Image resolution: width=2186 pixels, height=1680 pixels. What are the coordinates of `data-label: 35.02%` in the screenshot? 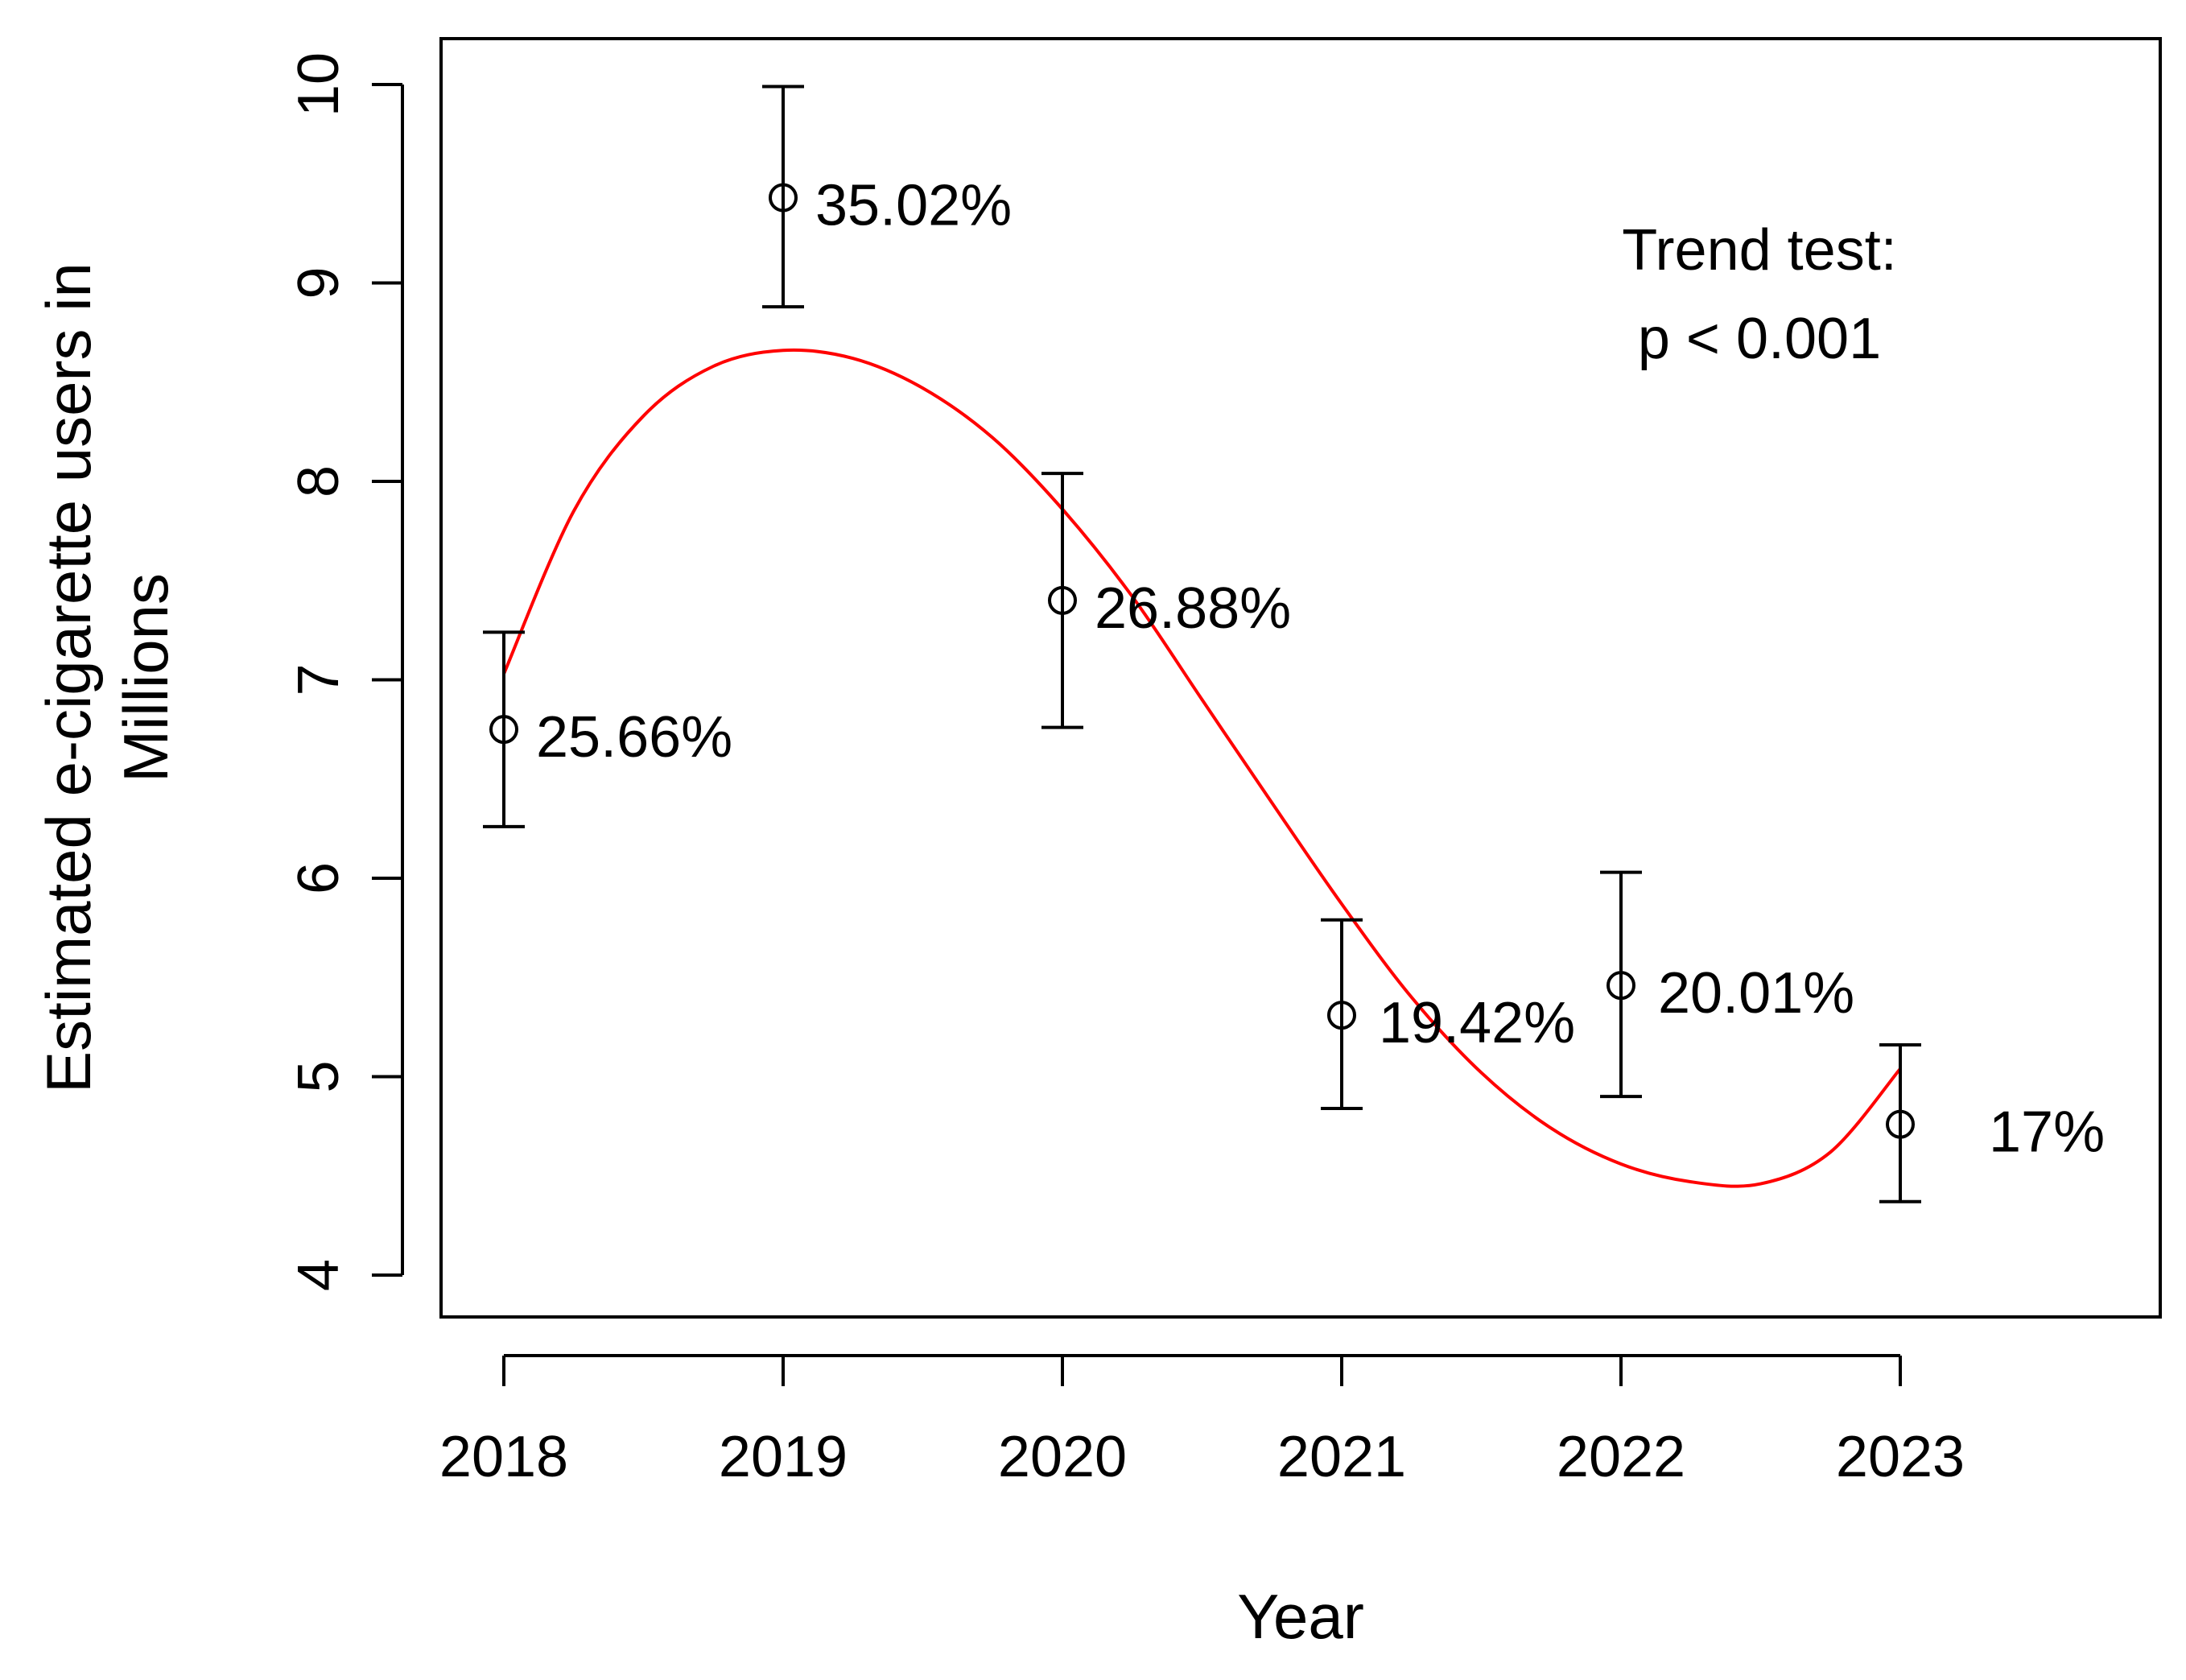 It's located at (914, 206).